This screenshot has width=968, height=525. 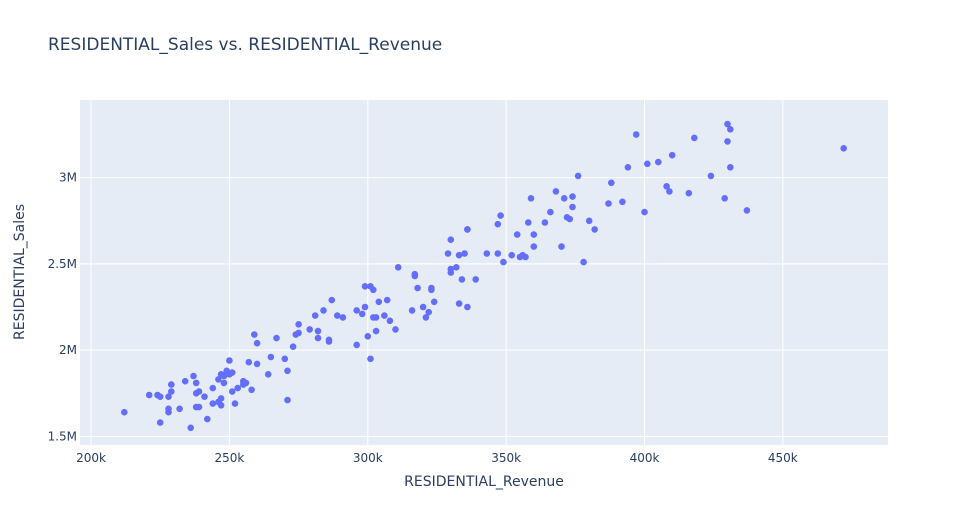 I want to click on x-tick-label: 350k, so click(x=506, y=458).